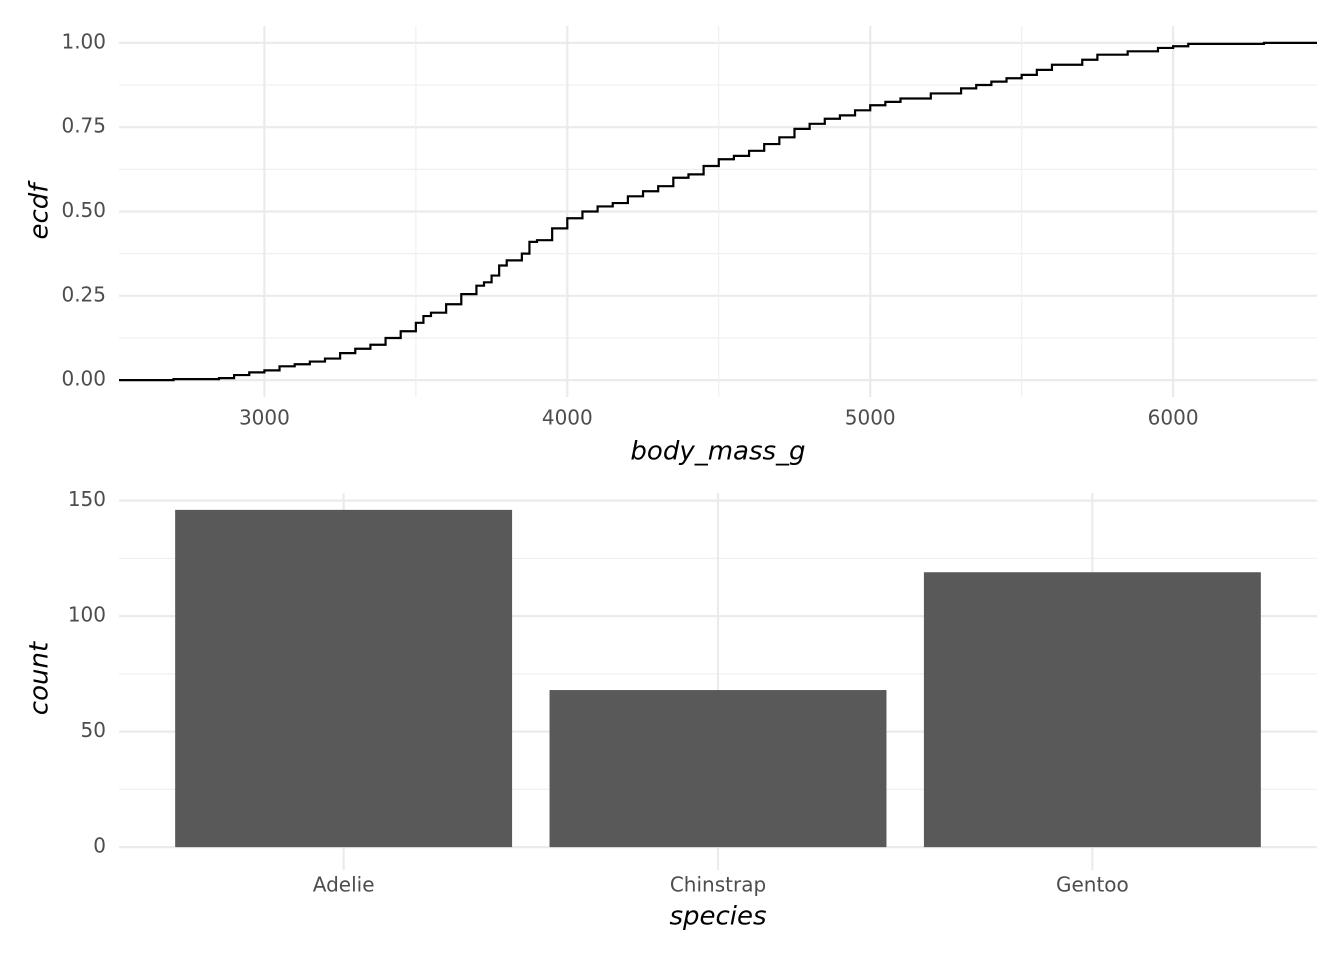 The width and height of the screenshot is (1344, 960). I want to click on y-tick-label: 100, so click(87, 615).